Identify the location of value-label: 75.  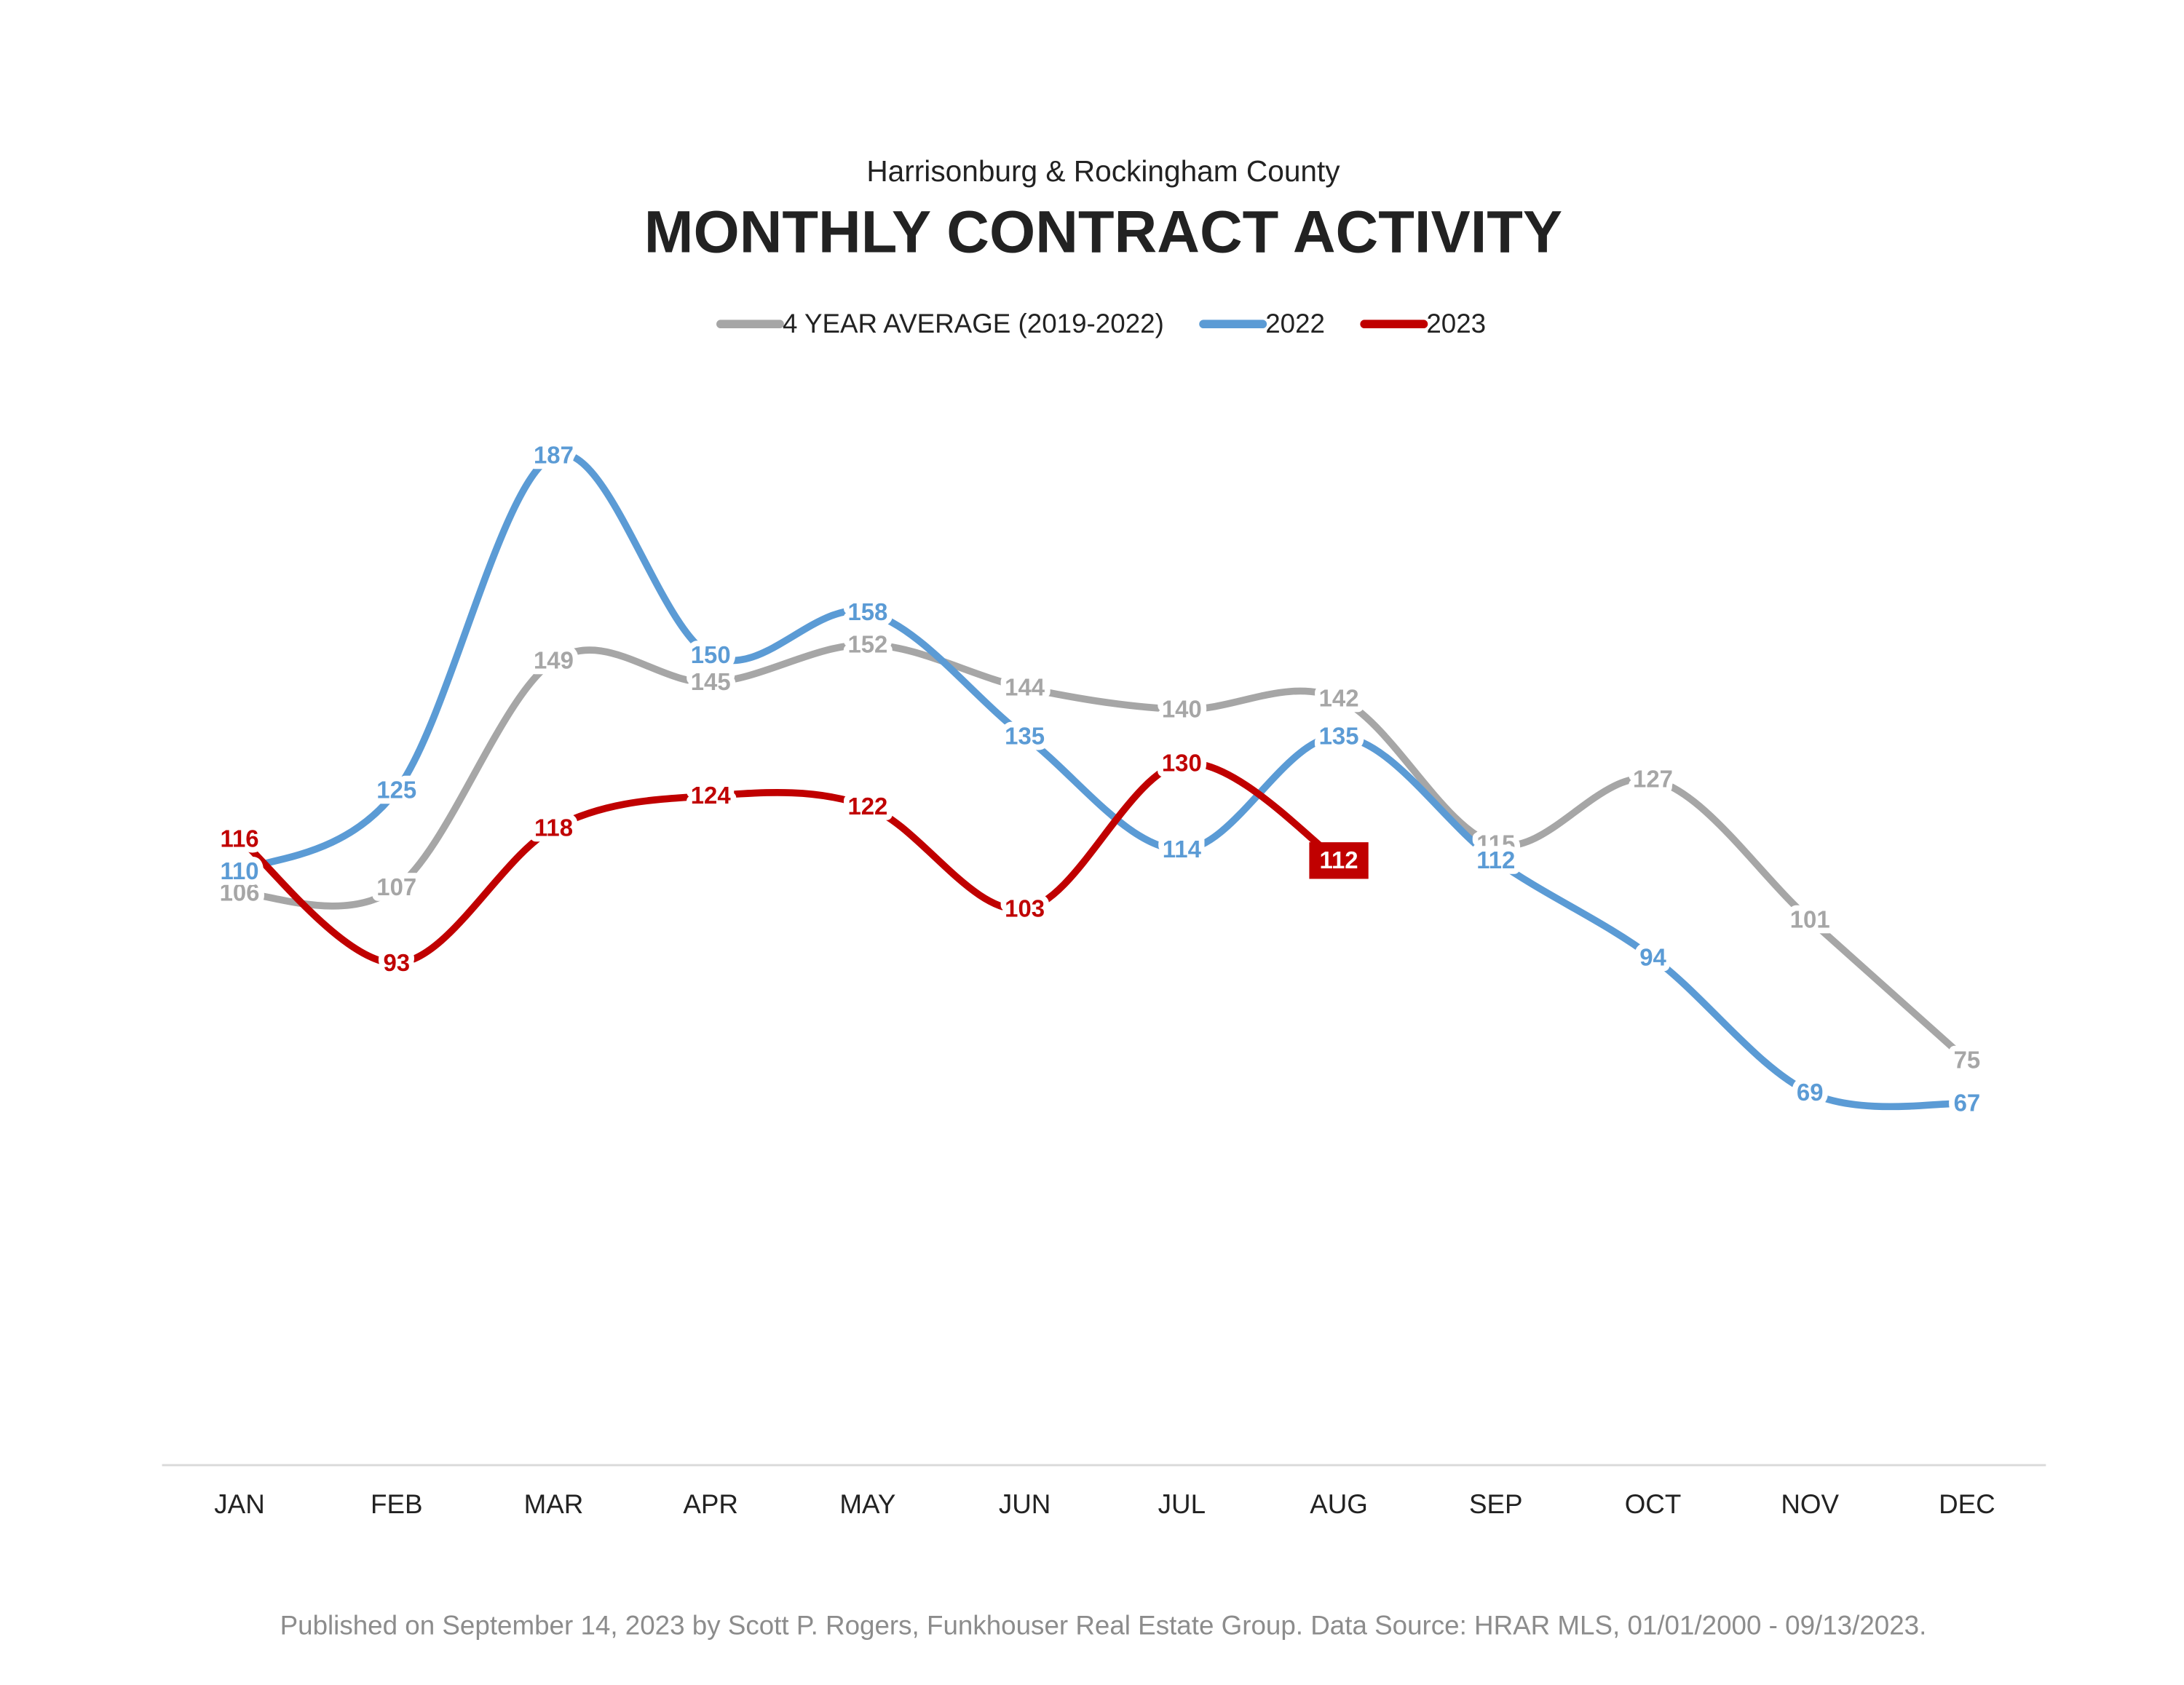
(1967, 1059).